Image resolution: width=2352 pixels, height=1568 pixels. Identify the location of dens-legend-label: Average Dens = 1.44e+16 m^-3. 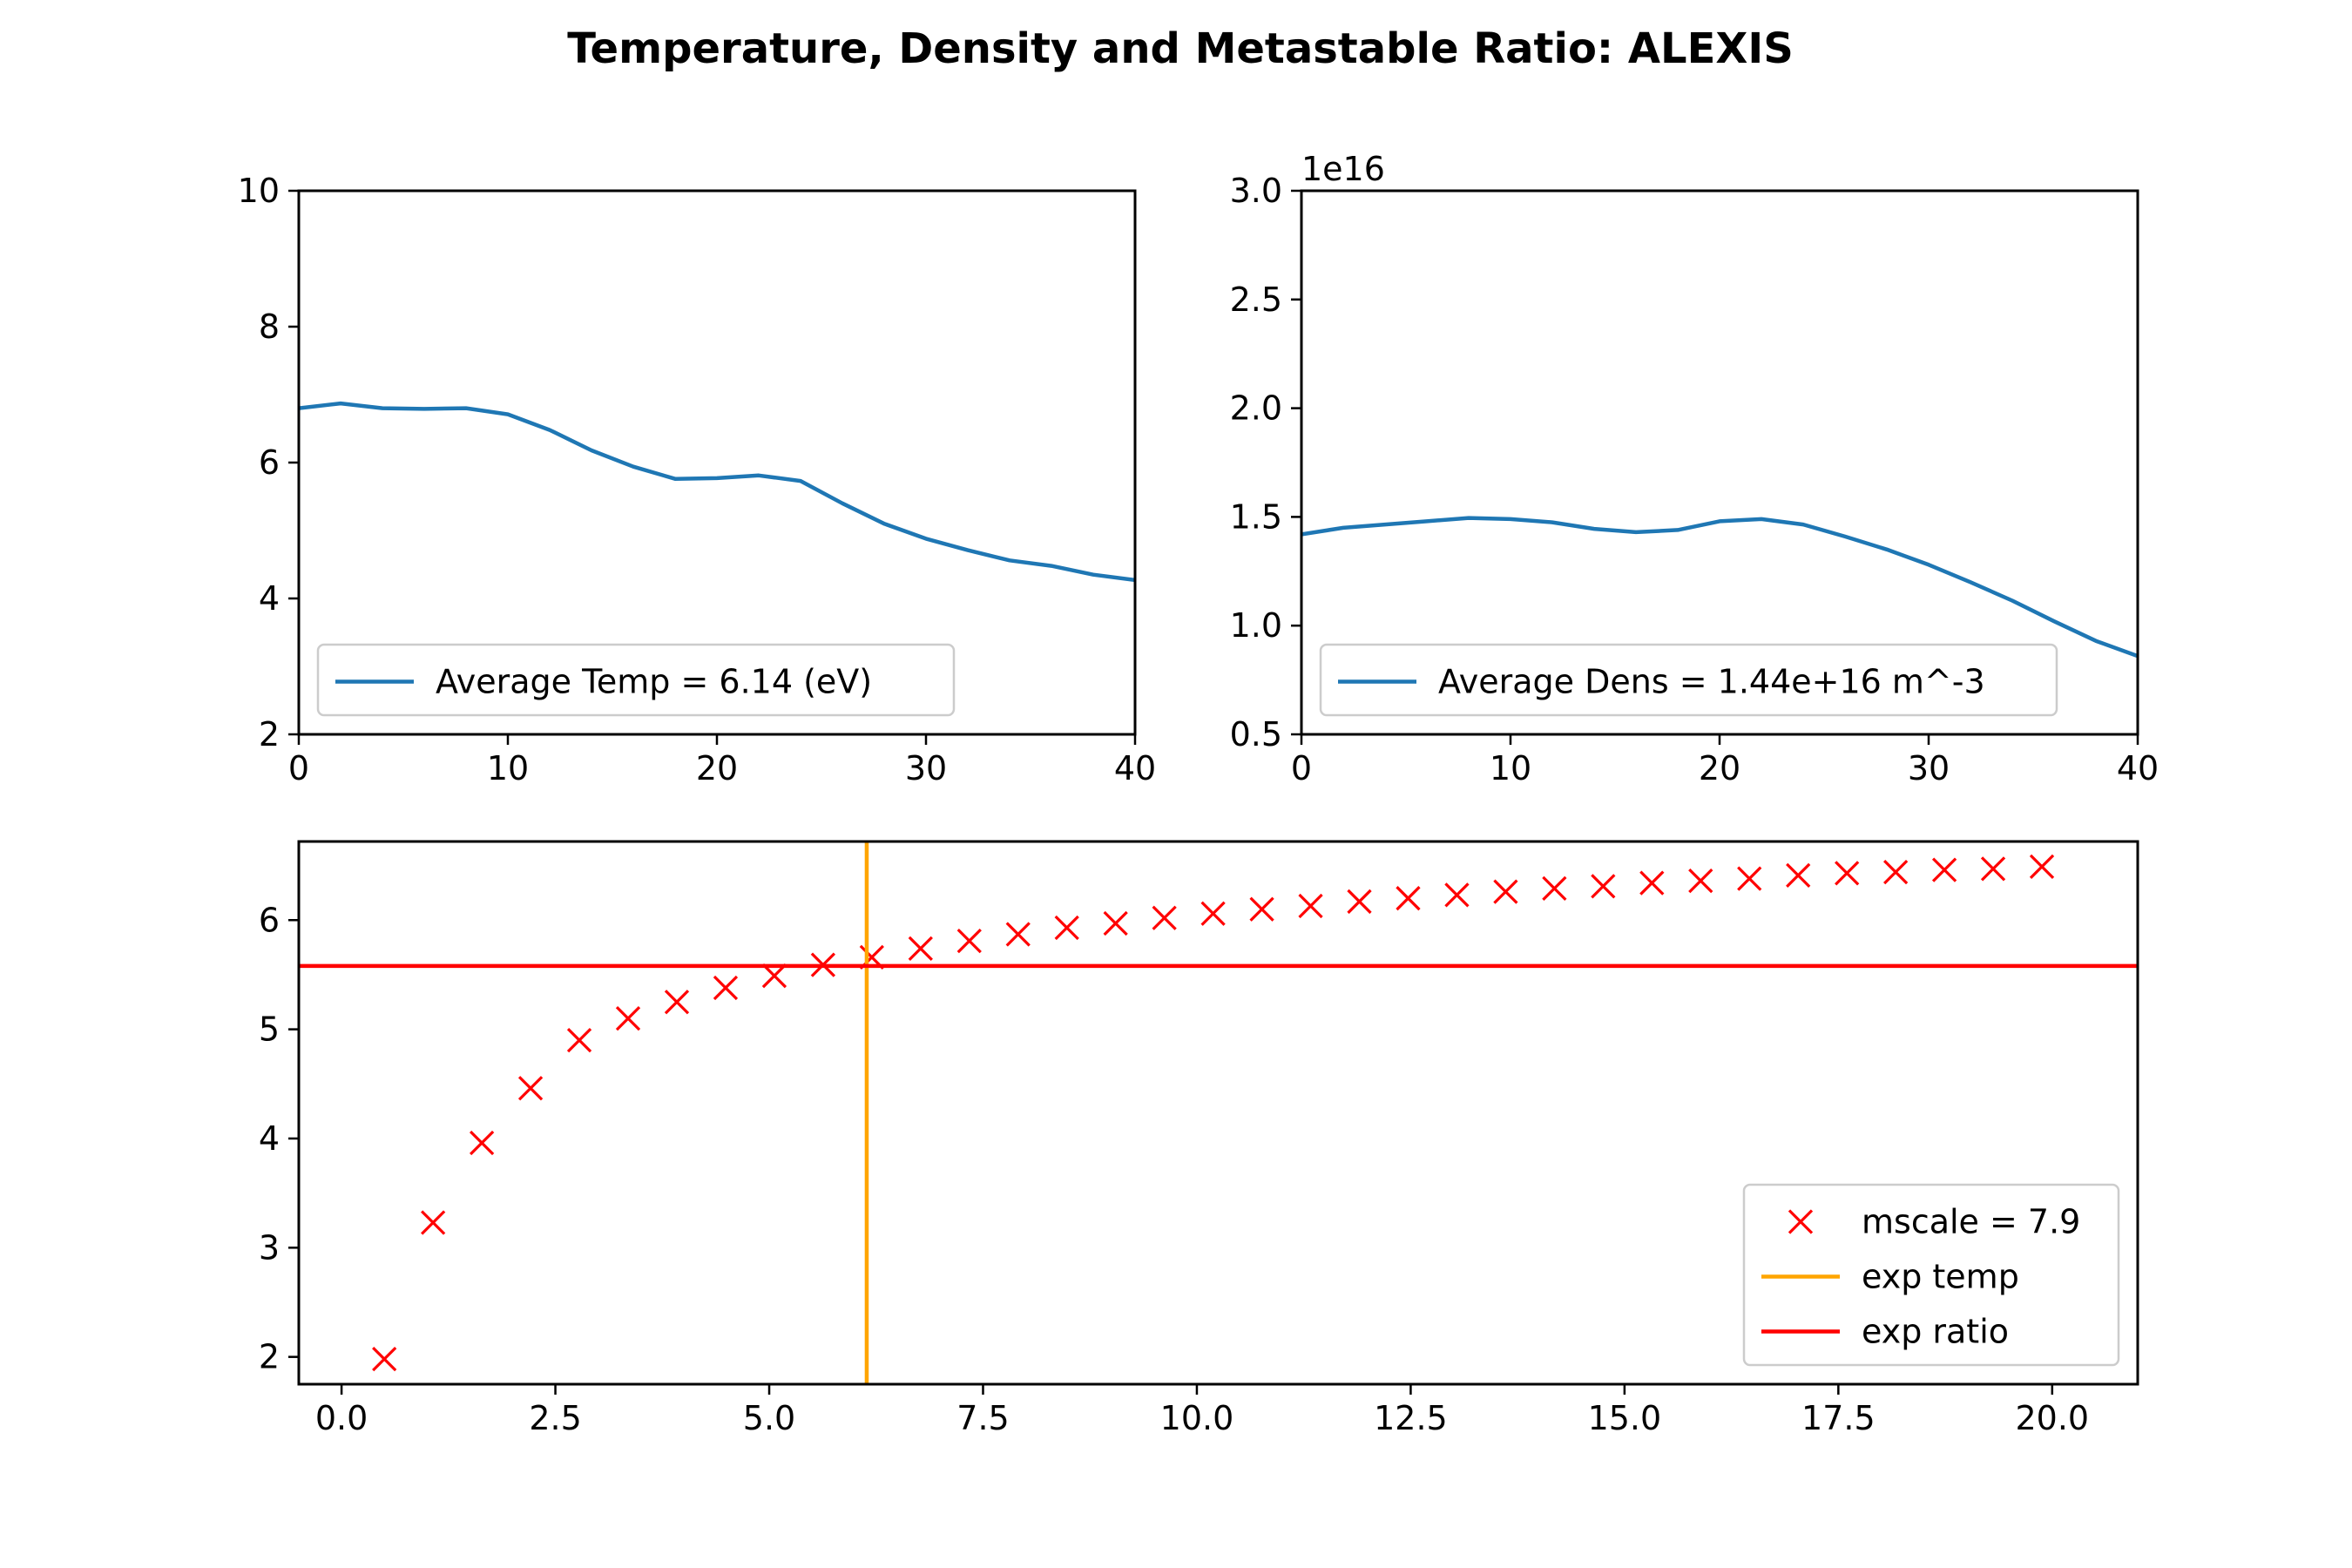
(1712, 682).